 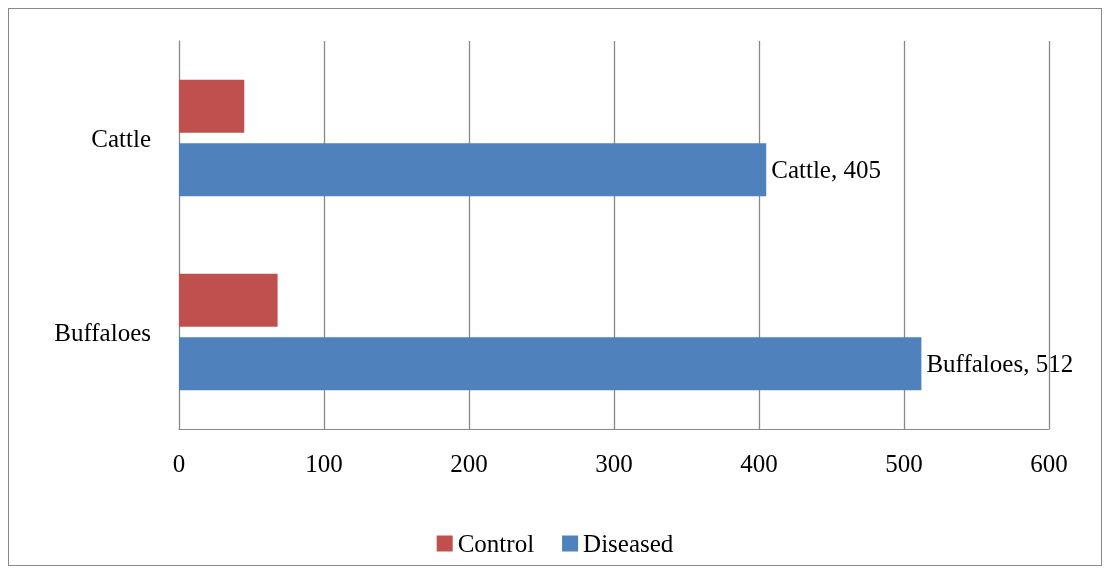 I want to click on x-tick-label: 400, so click(x=759, y=463).